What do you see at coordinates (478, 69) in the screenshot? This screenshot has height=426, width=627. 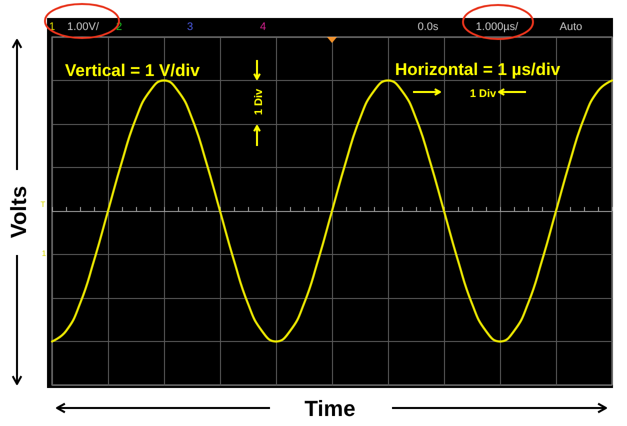 I see `text: Horizontal = 1 µs/div` at bounding box center [478, 69].